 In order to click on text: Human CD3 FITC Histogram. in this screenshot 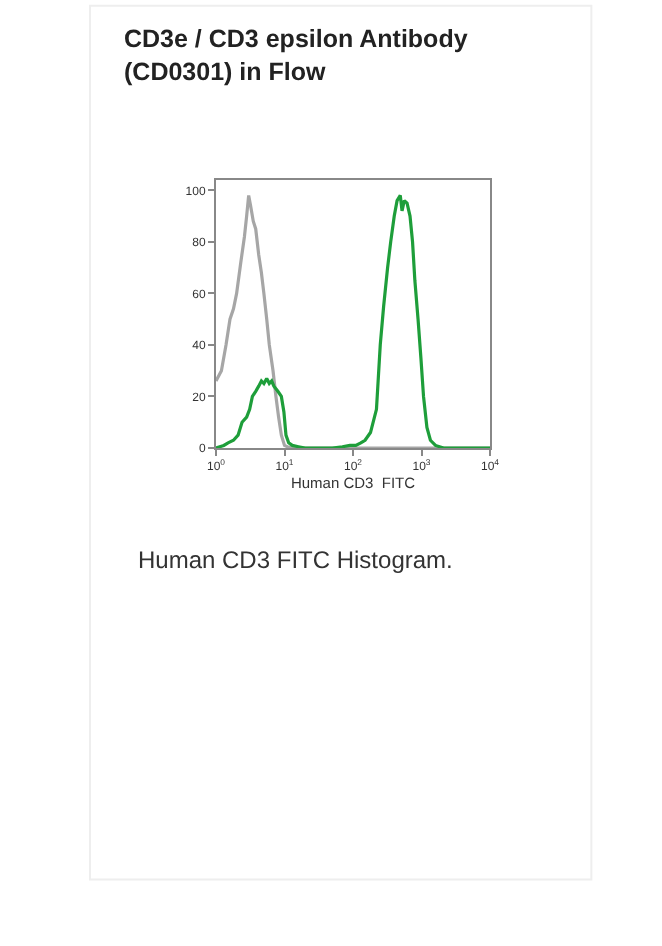, I will do `click(295, 560)`.